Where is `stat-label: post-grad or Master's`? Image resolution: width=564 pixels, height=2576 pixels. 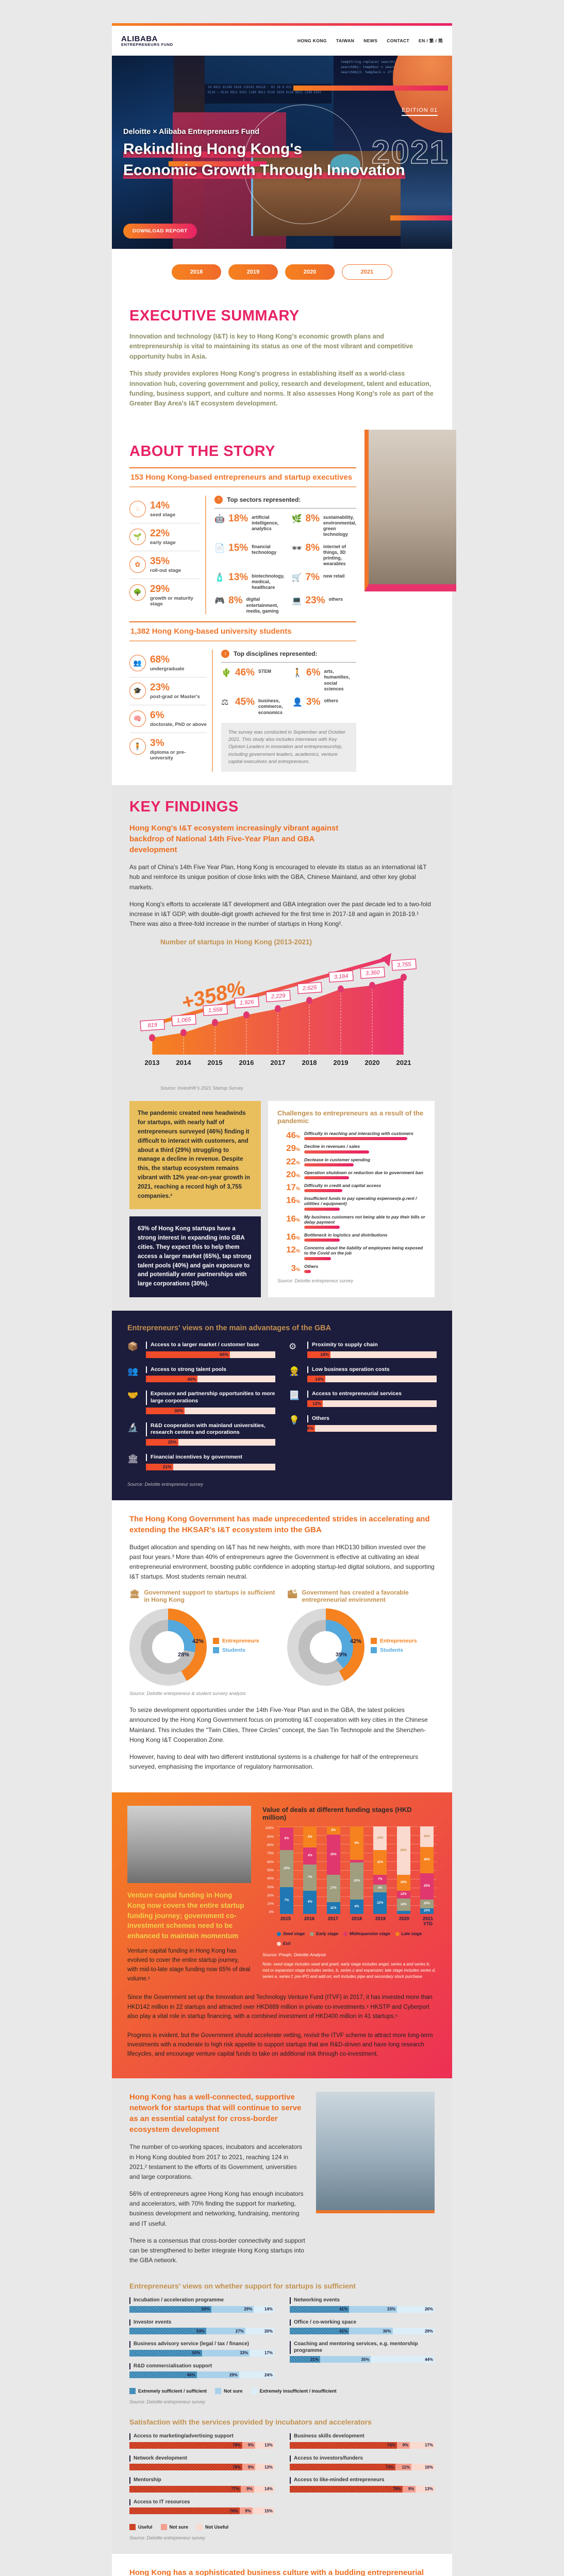
stat-label: post-grad or Master's is located at coordinates (175, 697).